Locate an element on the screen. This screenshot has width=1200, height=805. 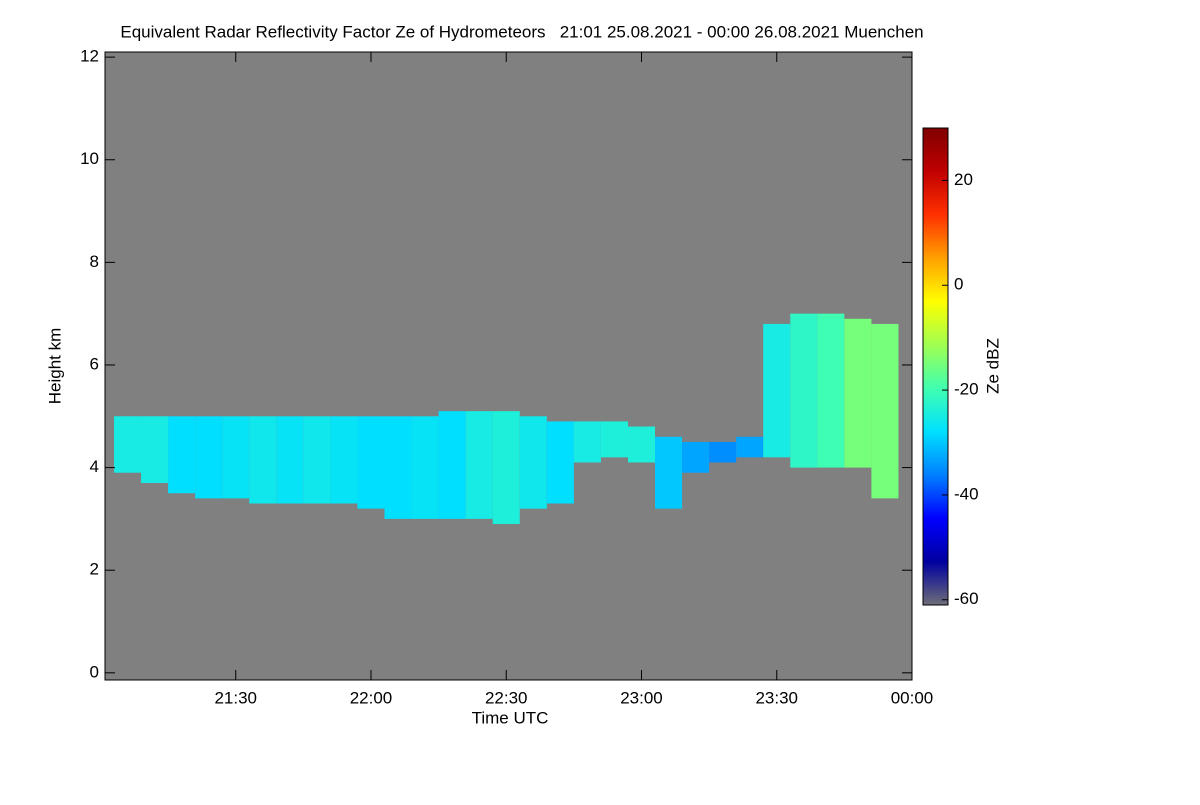
colorbar-tick-label: -20 is located at coordinates (966, 389).